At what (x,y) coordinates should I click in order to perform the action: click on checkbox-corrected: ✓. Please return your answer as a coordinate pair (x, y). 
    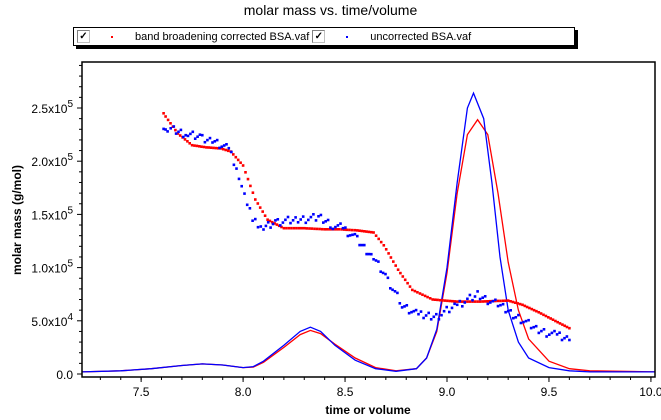
    Looking at the image, I should click on (83, 36).